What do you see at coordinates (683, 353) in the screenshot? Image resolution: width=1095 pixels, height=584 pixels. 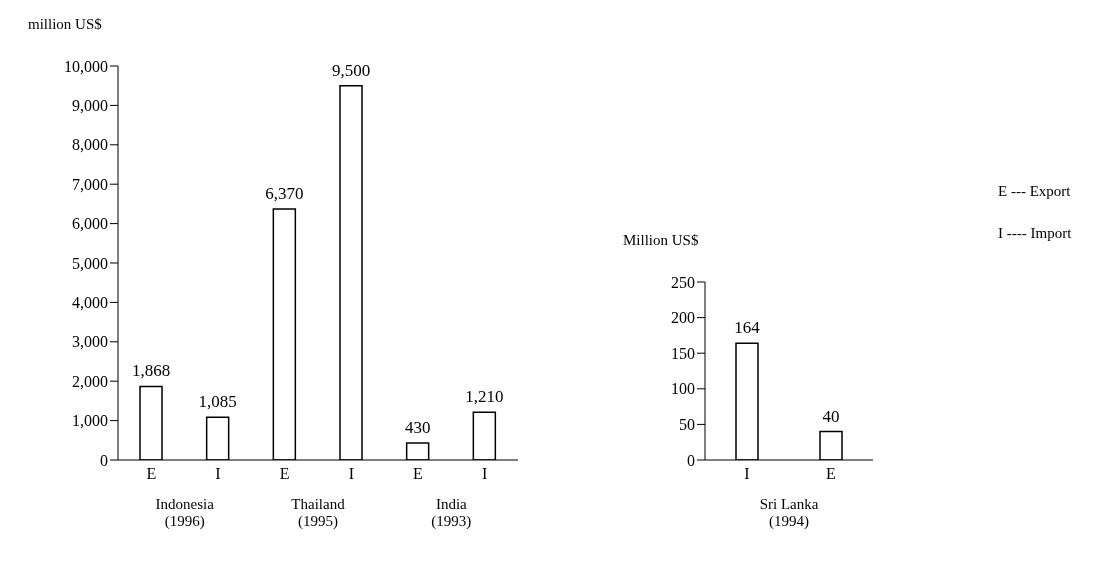 I see `y-tick-label: 150` at bounding box center [683, 353].